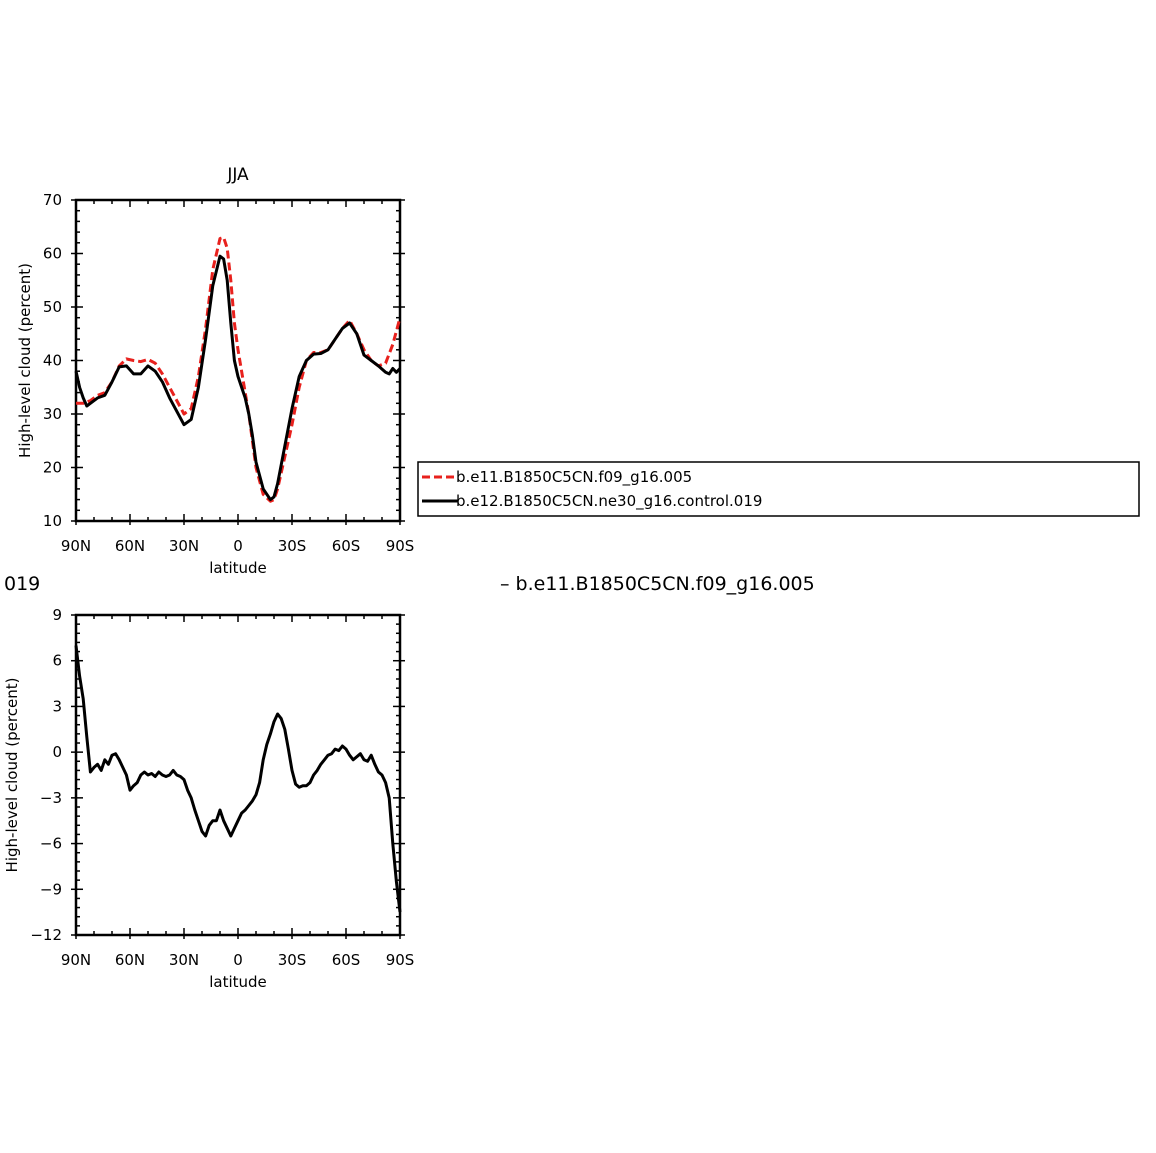 Image resolution: width=1156 pixels, height=1153 pixels. I want to click on y-tick-label: −6, so click(51, 844).